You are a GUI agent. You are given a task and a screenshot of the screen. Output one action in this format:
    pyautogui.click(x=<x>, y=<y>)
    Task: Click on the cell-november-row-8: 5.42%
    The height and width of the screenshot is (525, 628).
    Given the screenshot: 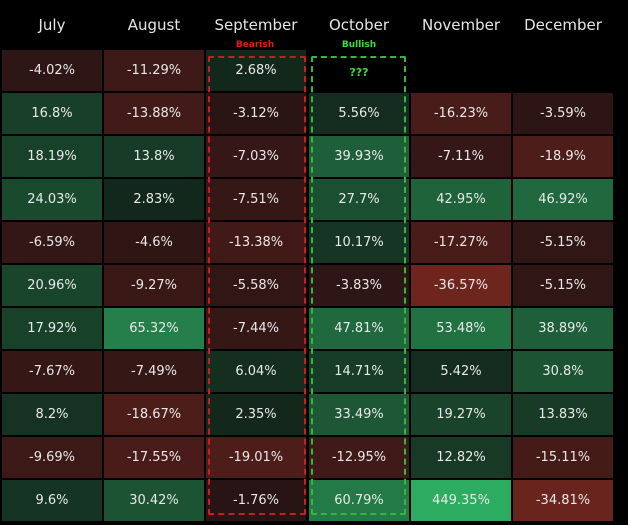 What is the action you would take?
    pyautogui.click(x=461, y=371)
    